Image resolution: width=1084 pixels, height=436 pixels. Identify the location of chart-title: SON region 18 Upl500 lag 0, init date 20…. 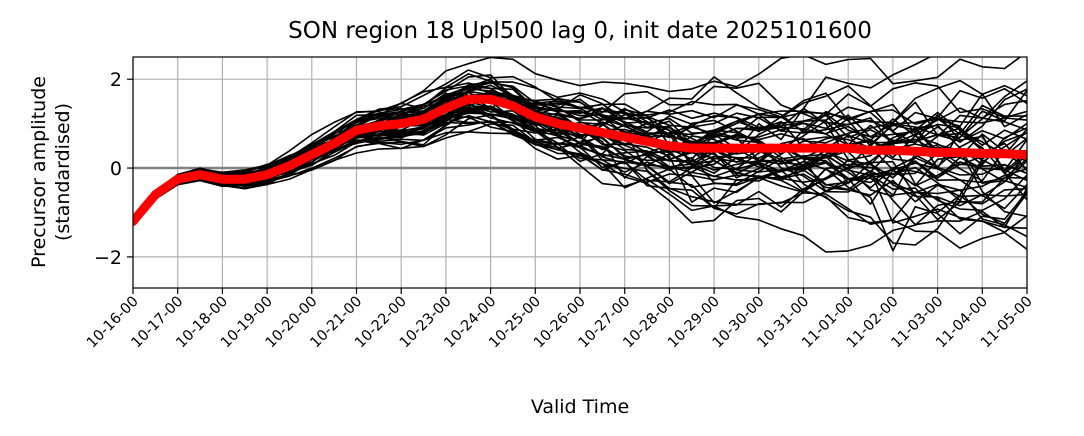
(580, 31).